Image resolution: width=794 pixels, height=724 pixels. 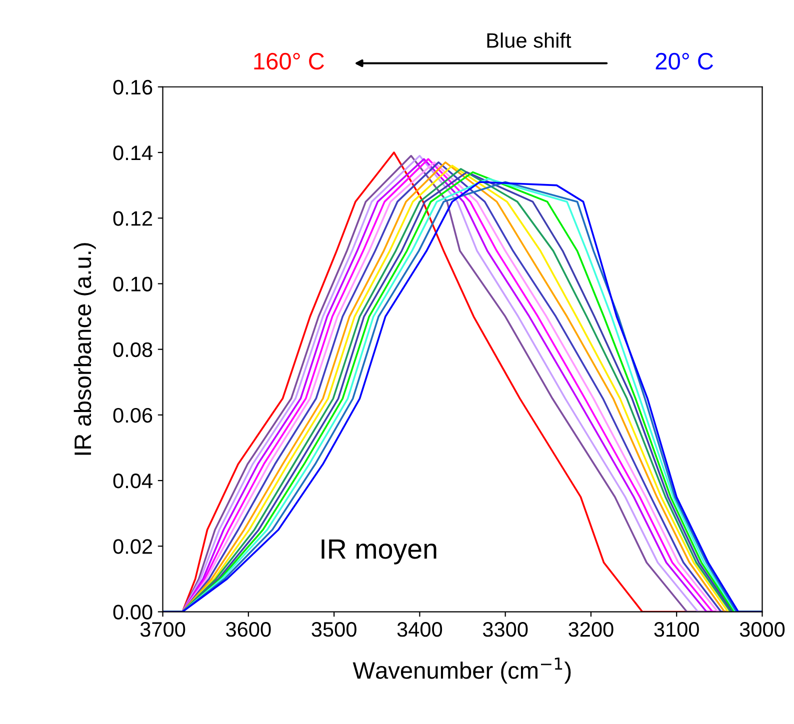 What do you see at coordinates (132, 284) in the screenshot?
I see `y-tick-label: 0.10` at bounding box center [132, 284].